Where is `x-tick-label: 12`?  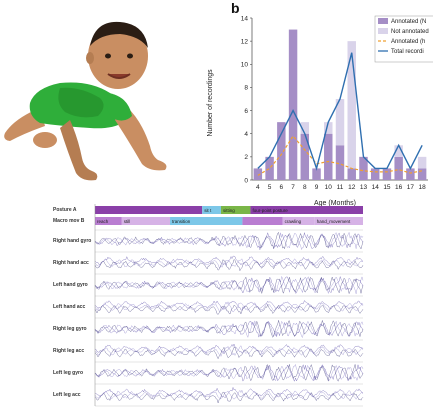 x-tick-label: 12 is located at coordinates (352, 187).